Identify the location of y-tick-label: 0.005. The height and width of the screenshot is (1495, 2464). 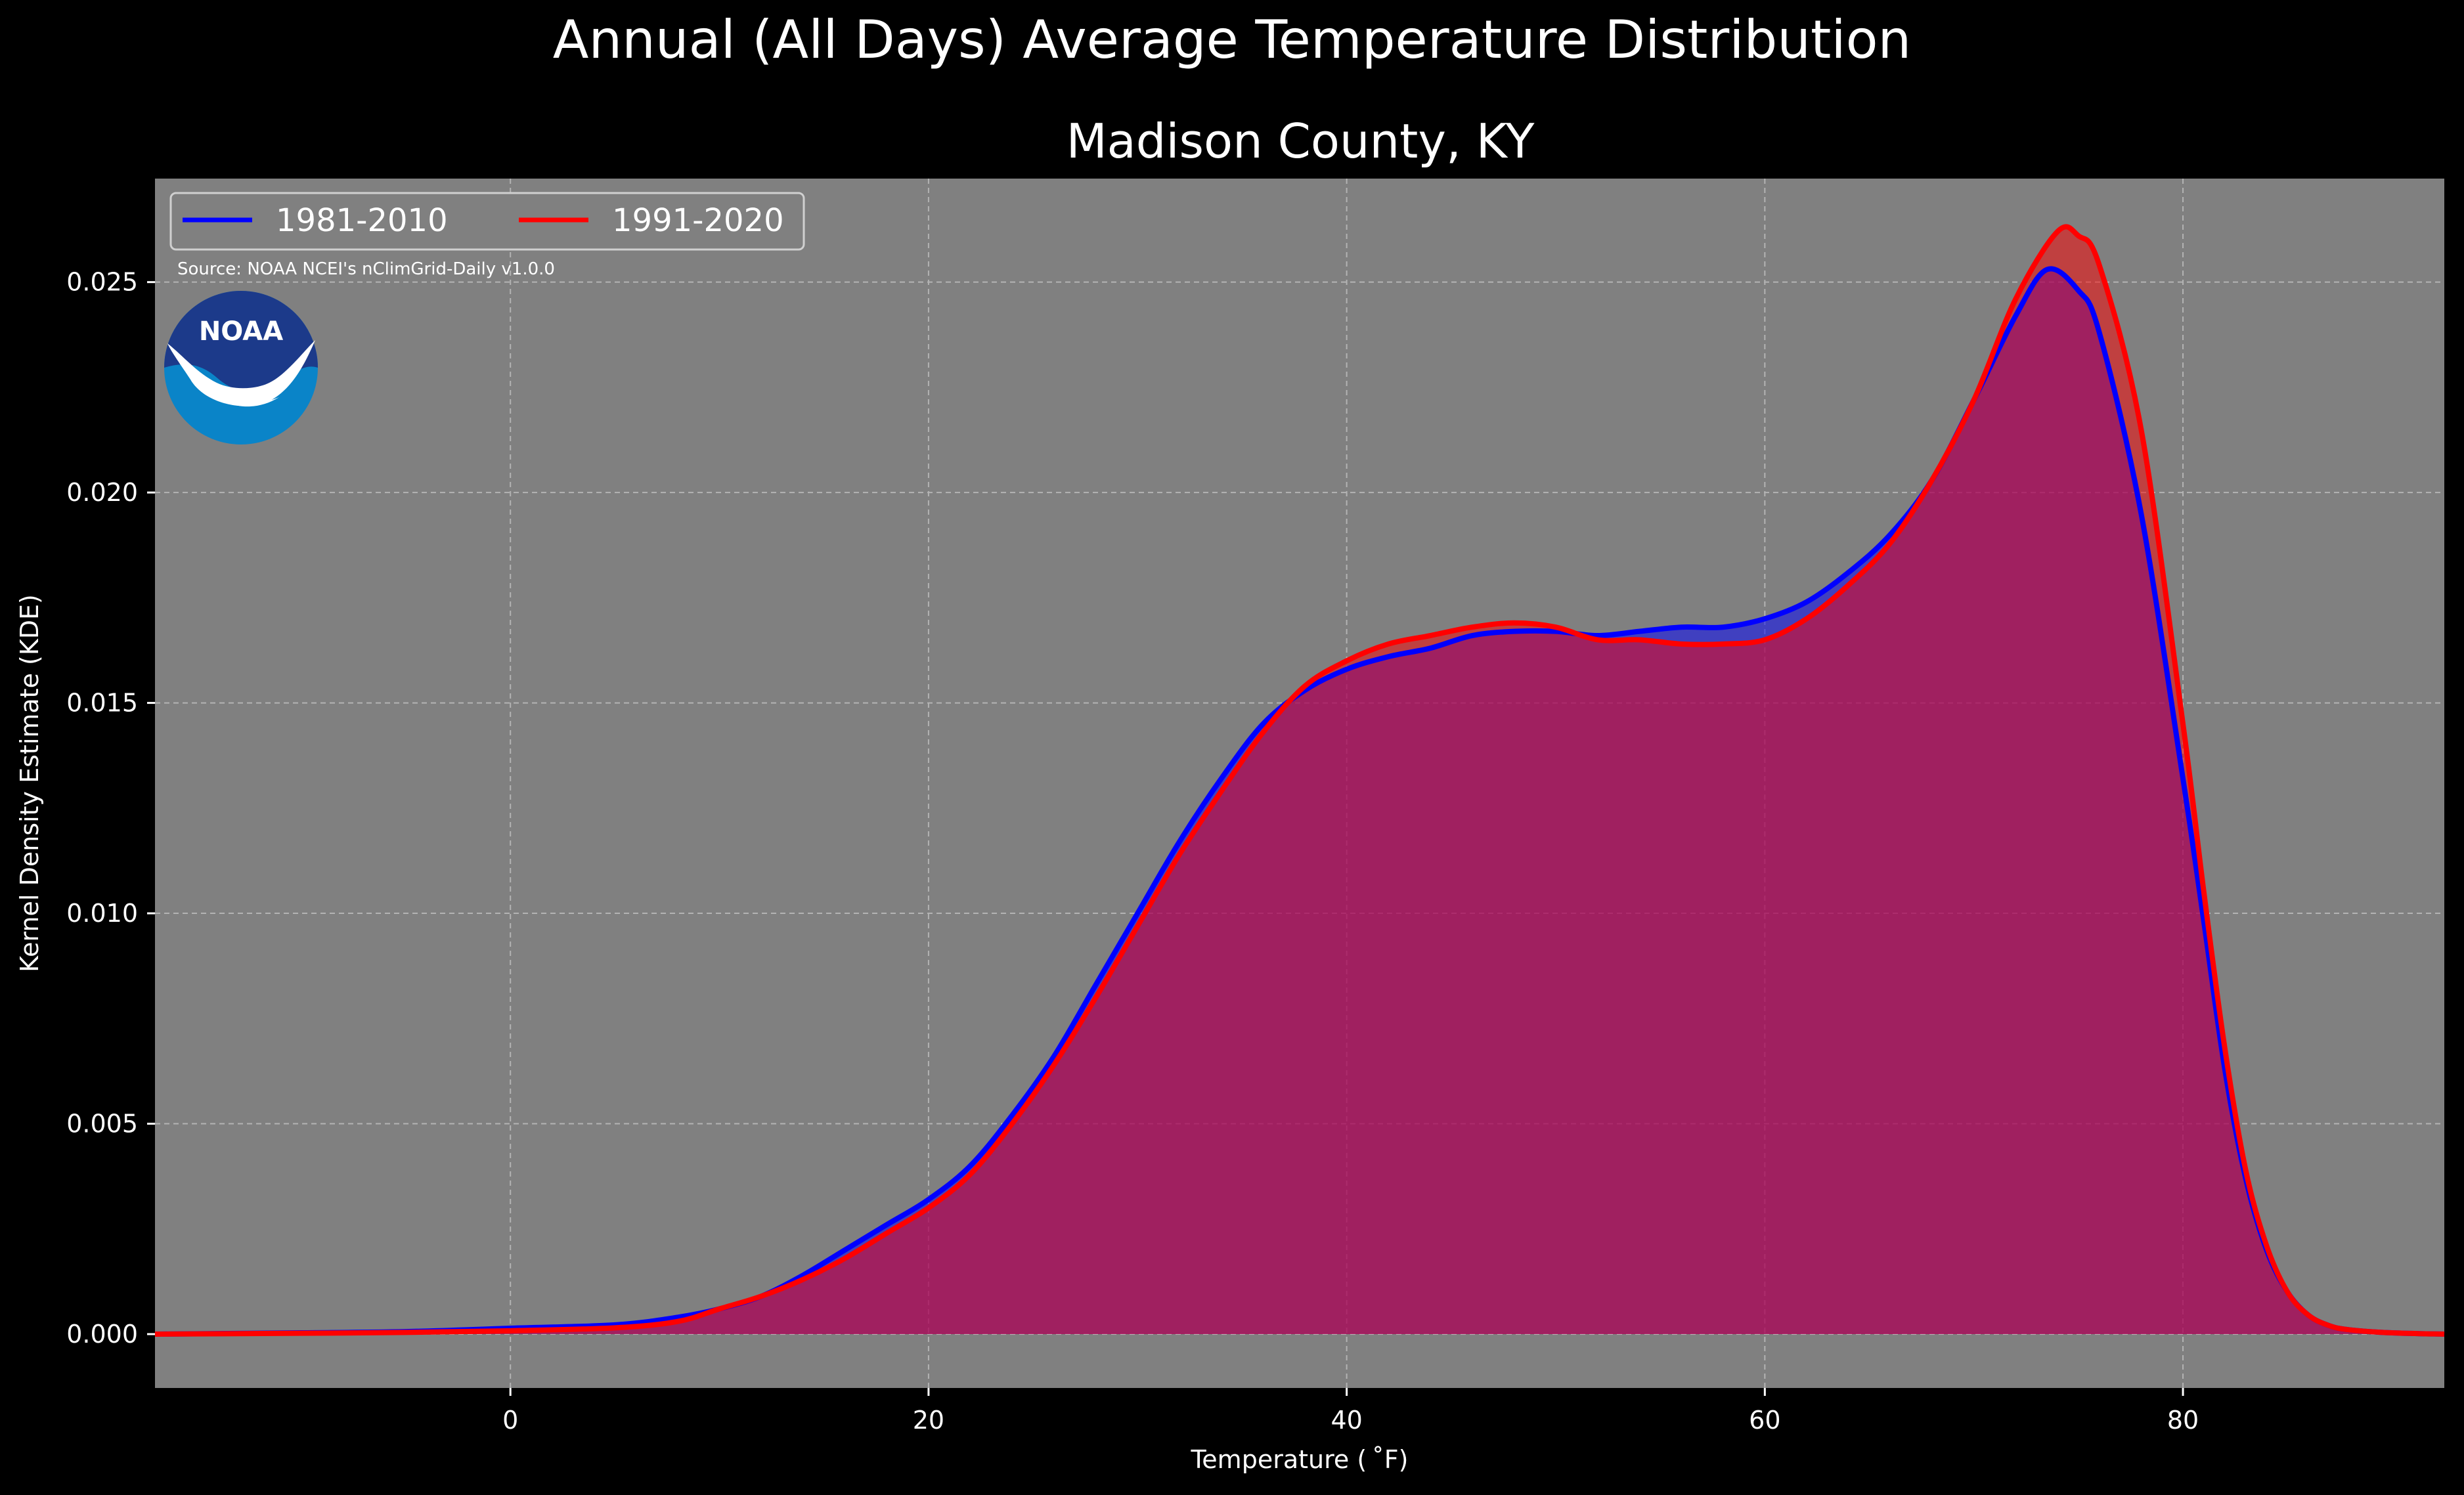
(102, 1124).